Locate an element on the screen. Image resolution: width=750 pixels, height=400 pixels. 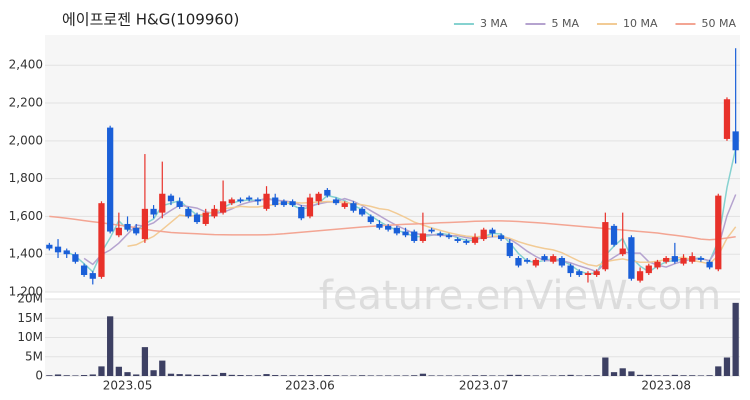
y-tick-label: 15M is located at coordinates (30, 318).